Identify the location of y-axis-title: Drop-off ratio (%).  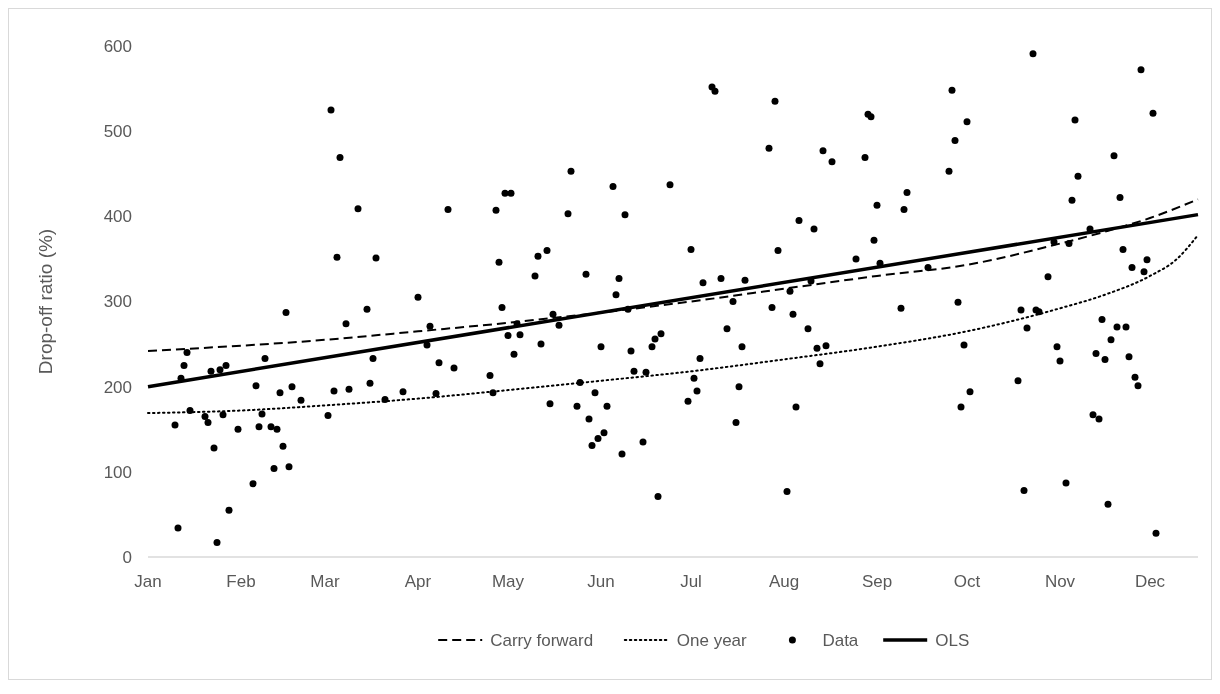
(45, 301).